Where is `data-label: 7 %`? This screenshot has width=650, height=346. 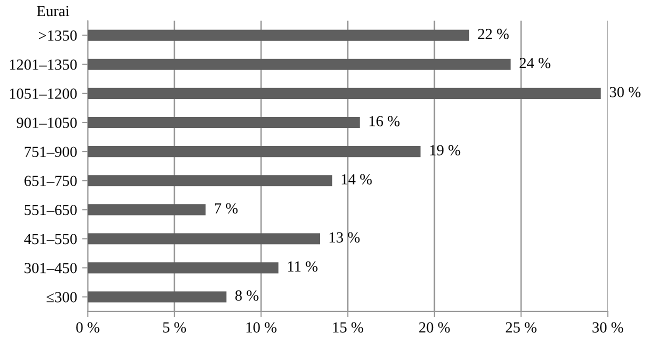 data-label: 7 % is located at coordinates (226, 208).